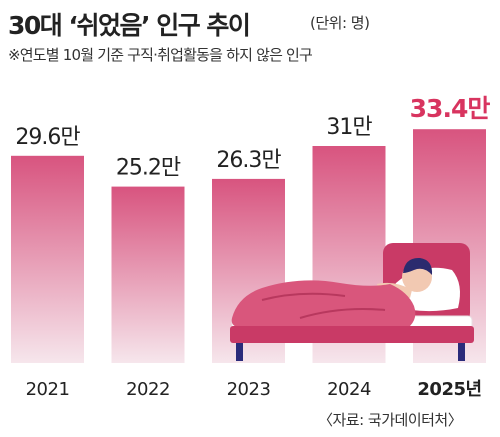  I want to click on bar-2022, so click(148, 274).